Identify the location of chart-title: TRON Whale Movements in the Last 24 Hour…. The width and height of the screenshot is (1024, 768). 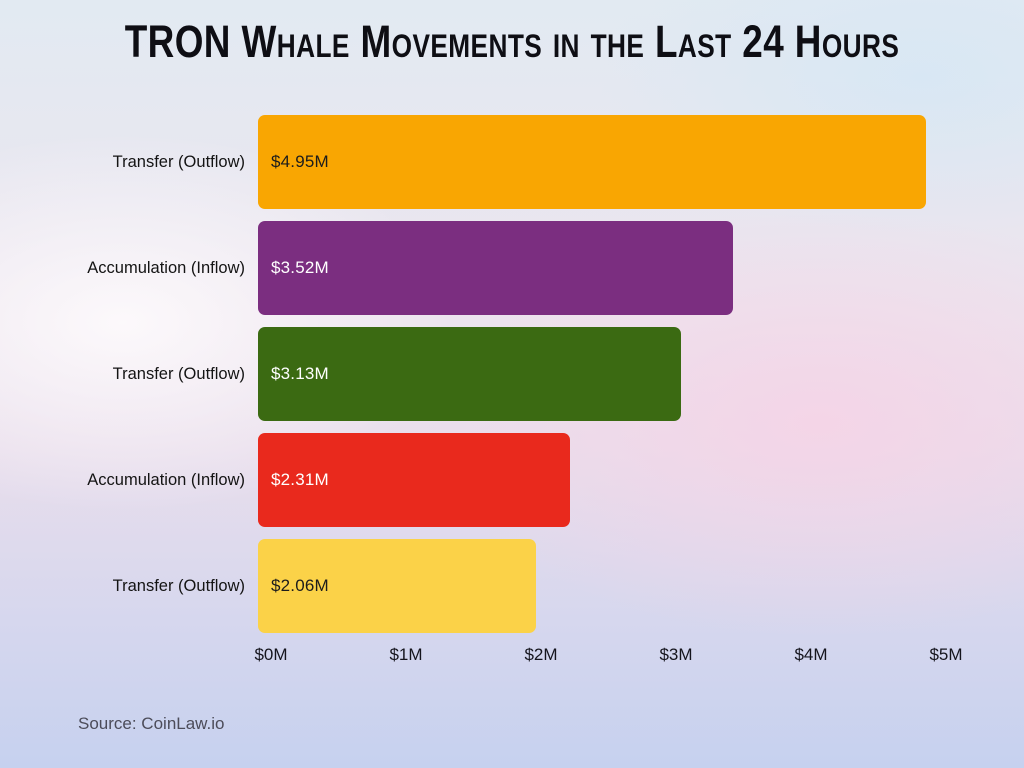
(512, 41).